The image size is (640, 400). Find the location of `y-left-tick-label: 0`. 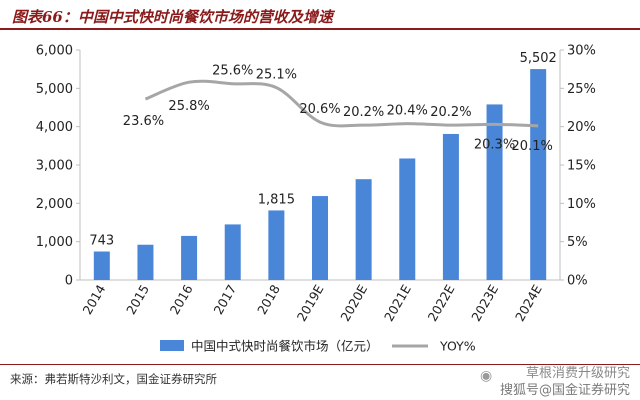

y-left-tick-label: 0 is located at coordinates (69, 281).